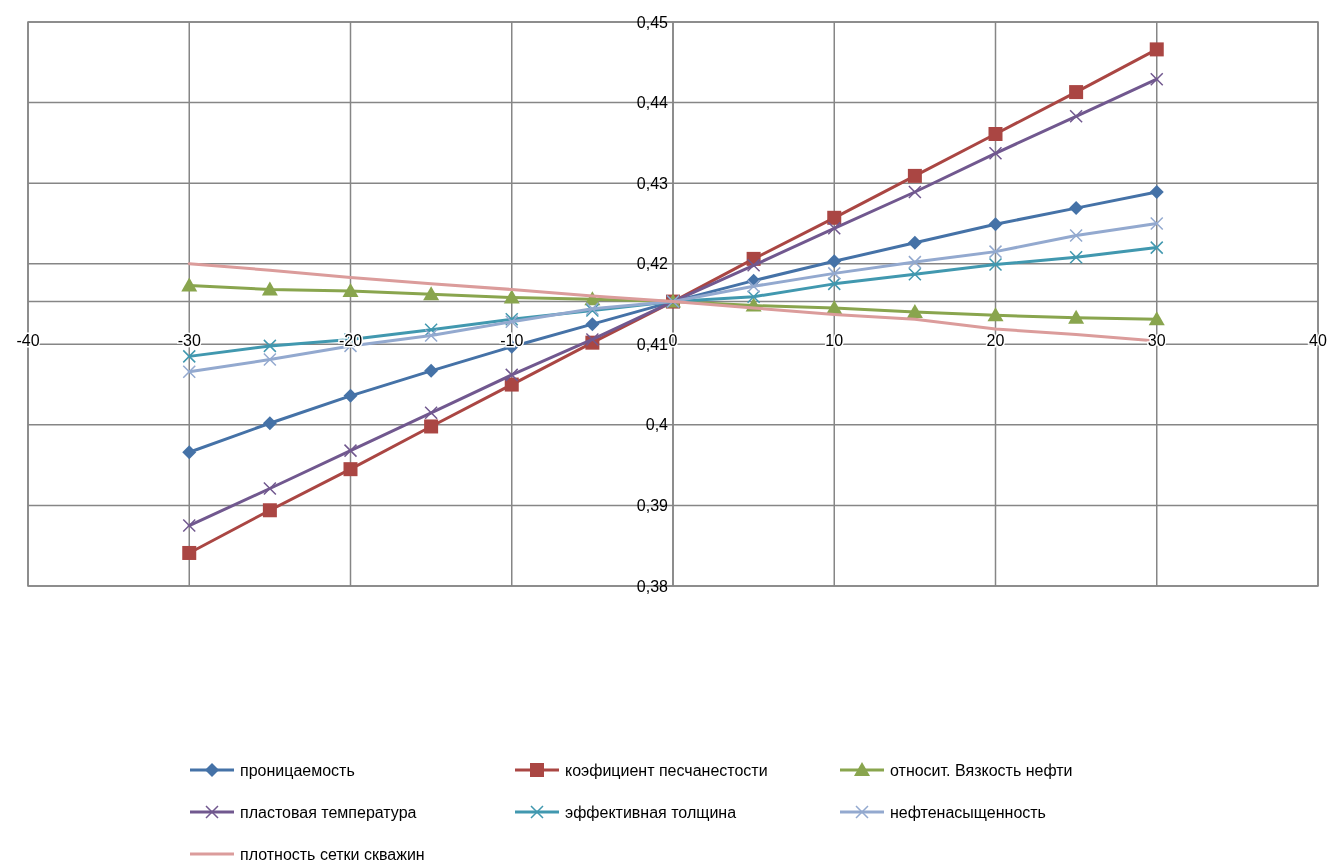 The image size is (1332, 863). I want to click on legend-label: нефтенасыщенность, so click(968, 812).